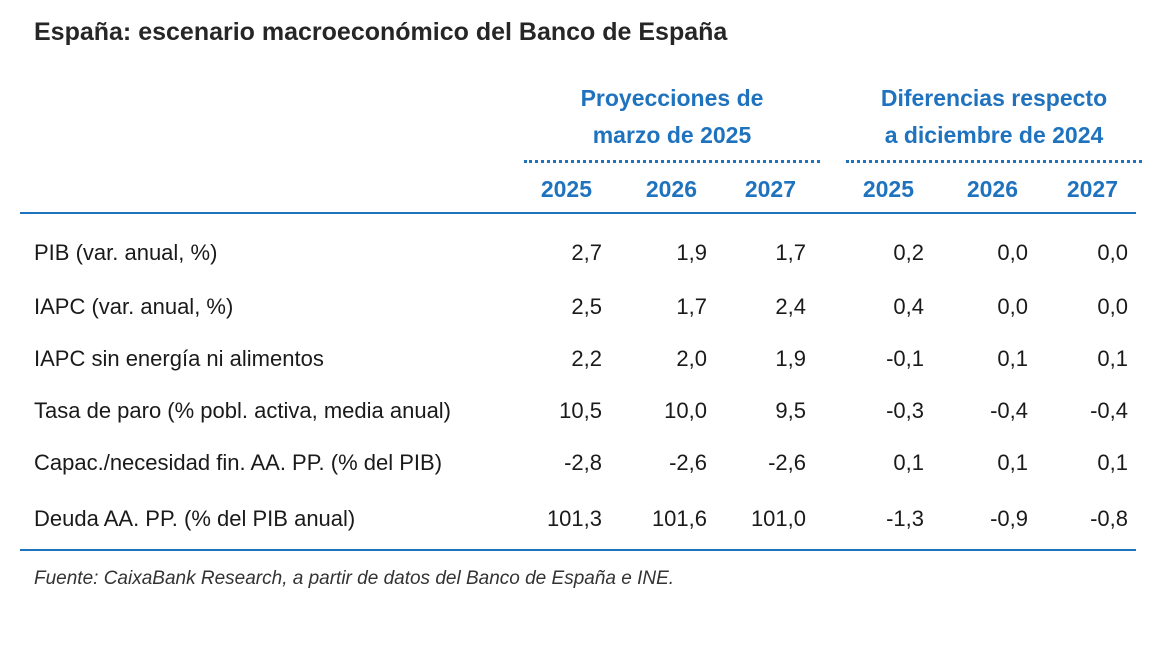 The image size is (1155, 650). Describe the element at coordinates (905, 518) in the screenshot. I see `table-cell: -1,3` at that location.